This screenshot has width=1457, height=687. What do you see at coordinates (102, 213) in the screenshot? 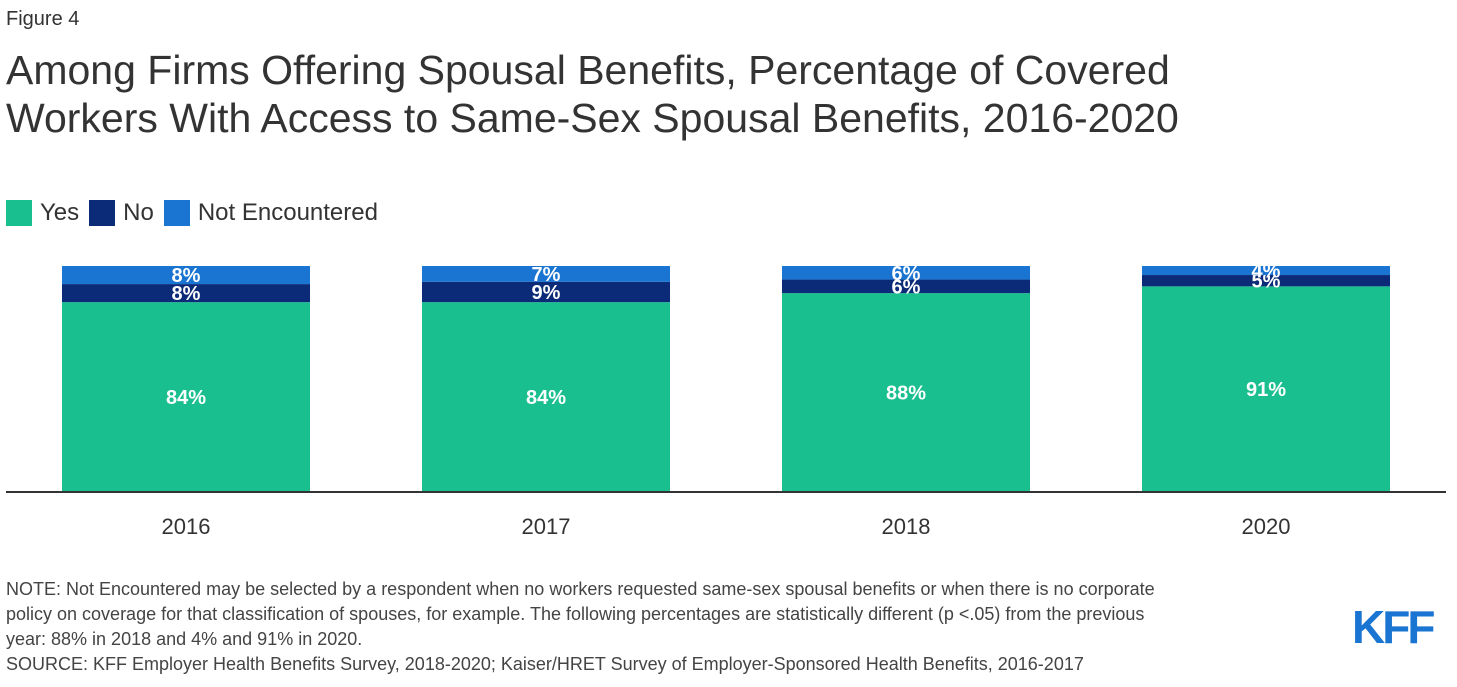
I see `legend-swatch-no` at bounding box center [102, 213].